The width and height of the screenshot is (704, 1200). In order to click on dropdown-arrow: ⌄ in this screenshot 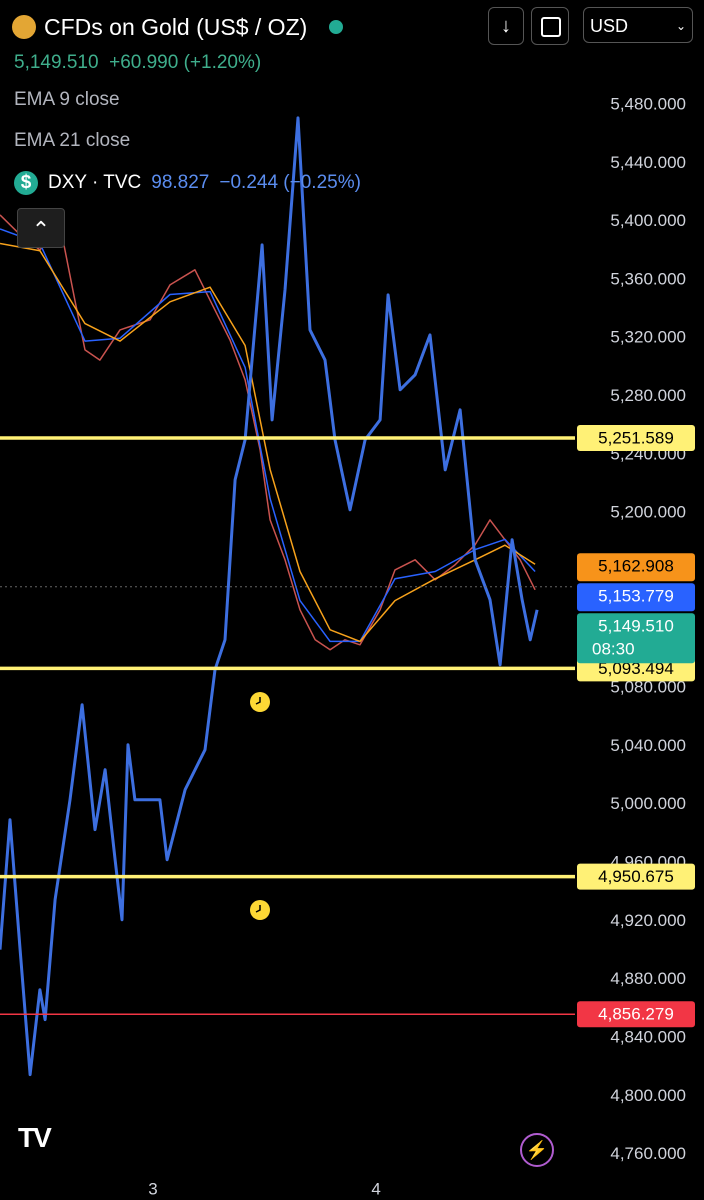, I will do `click(680, 26)`.